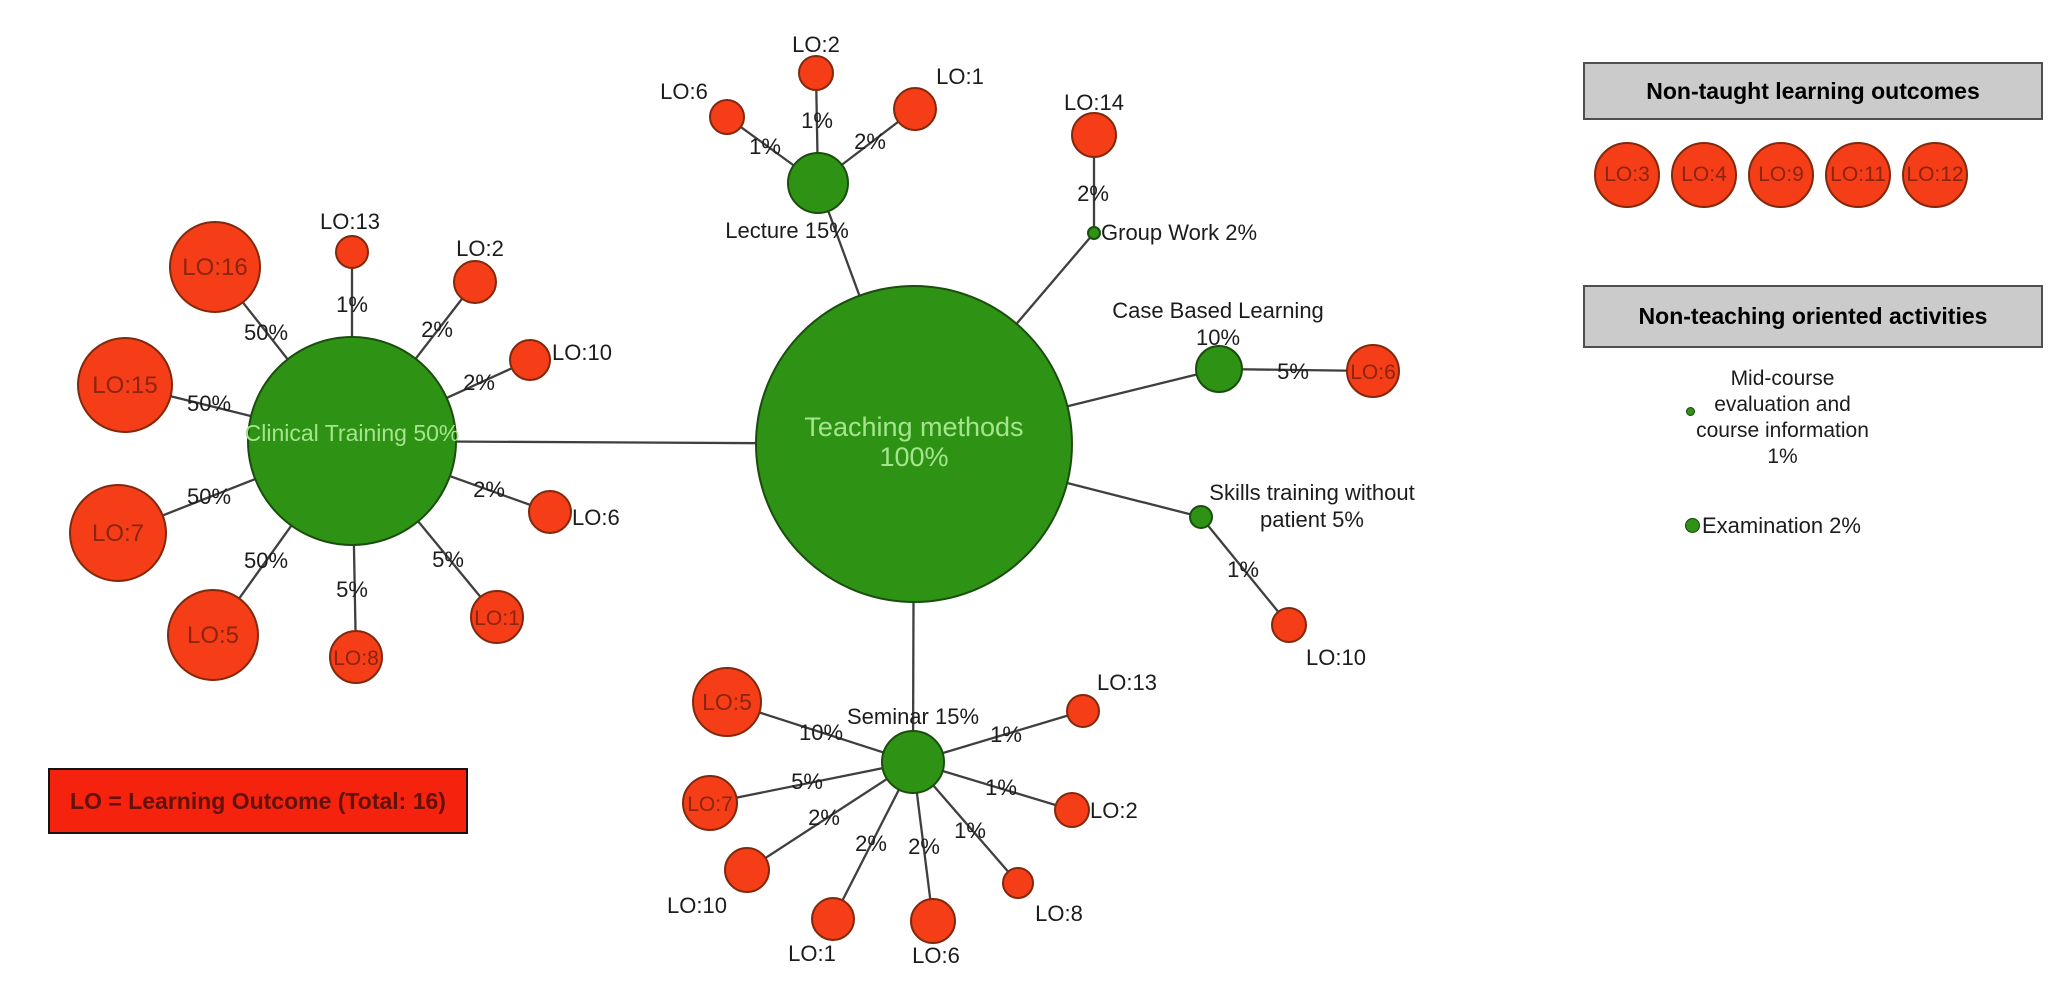 The width and height of the screenshot is (2059, 1001). Describe the element at coordinates (807, 781) in the screenshot. I see `edge-weight-sem-sem7: 5%` at that location.